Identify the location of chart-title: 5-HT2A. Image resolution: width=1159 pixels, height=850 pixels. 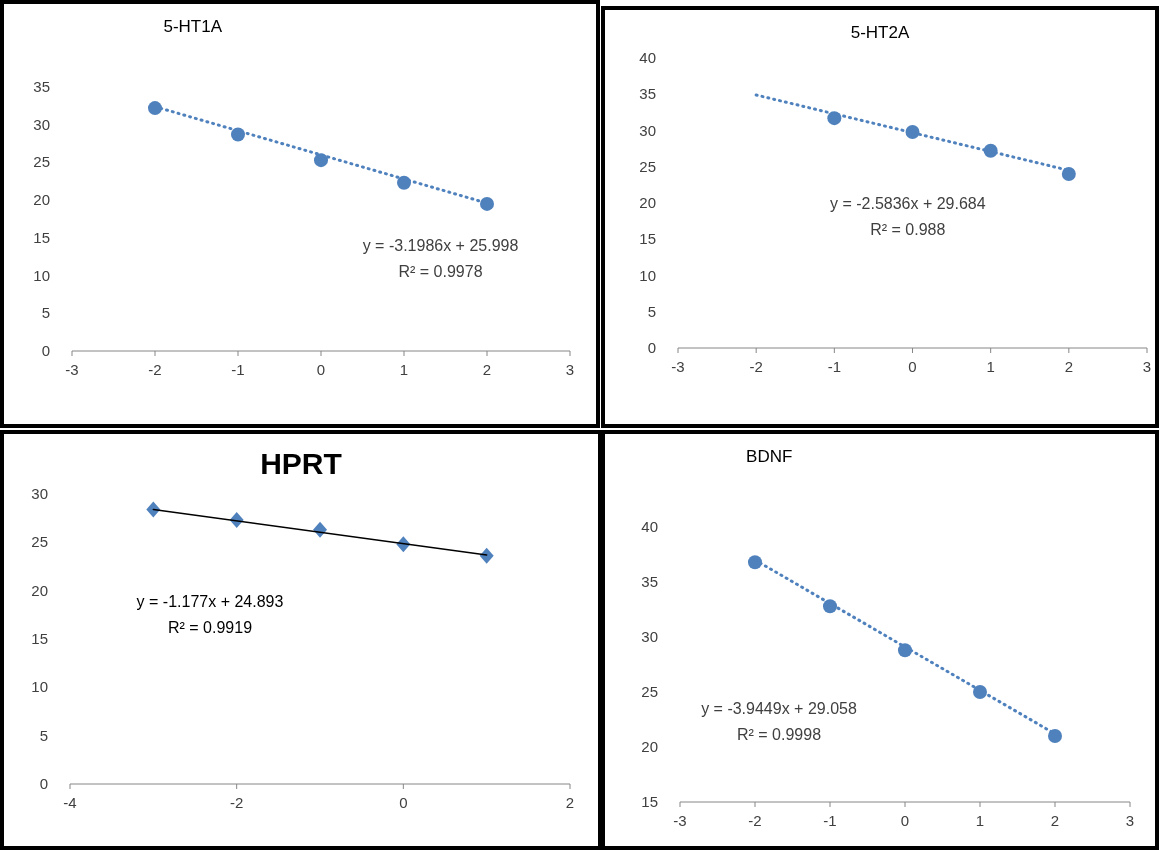
(880, 32).